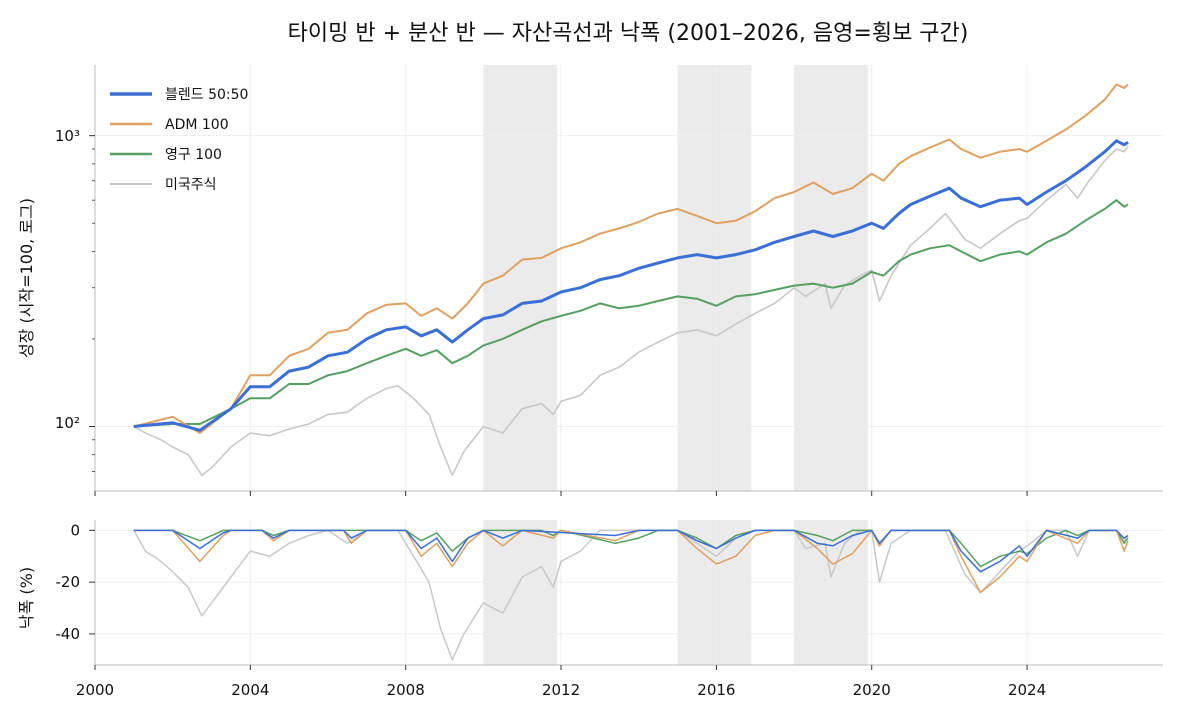 The image size is (1177, 721). What do you see at coordinates (26, 598) in the screenshot?
I see `bottom-ylabel: 낙폭 (%)` at bounding box center [26, 598].